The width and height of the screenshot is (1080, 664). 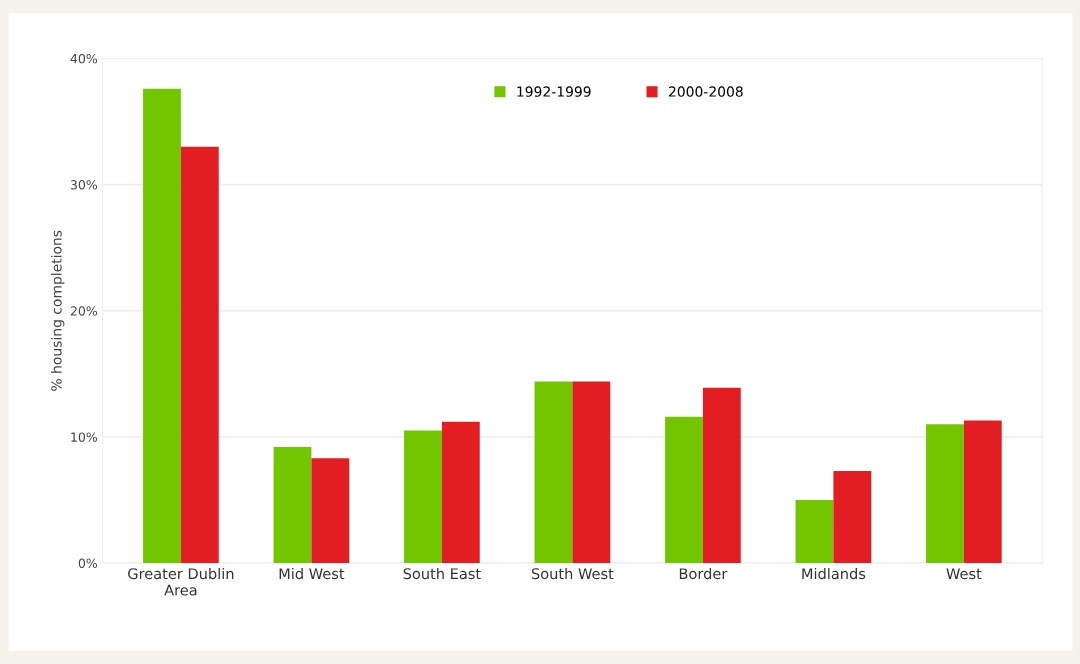 What do you see at coordinates (834, 573) in the screenshot?
I see `x-tick-label: Midlands` at bounding box center [834, 573].